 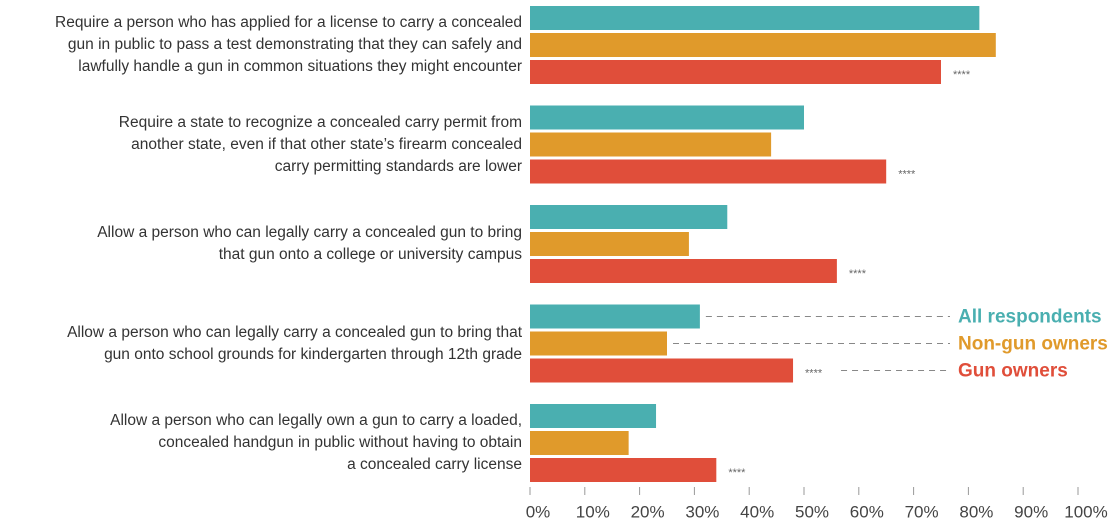 I want to click on x-tick-label: 0%, so click(x=538, y=511).